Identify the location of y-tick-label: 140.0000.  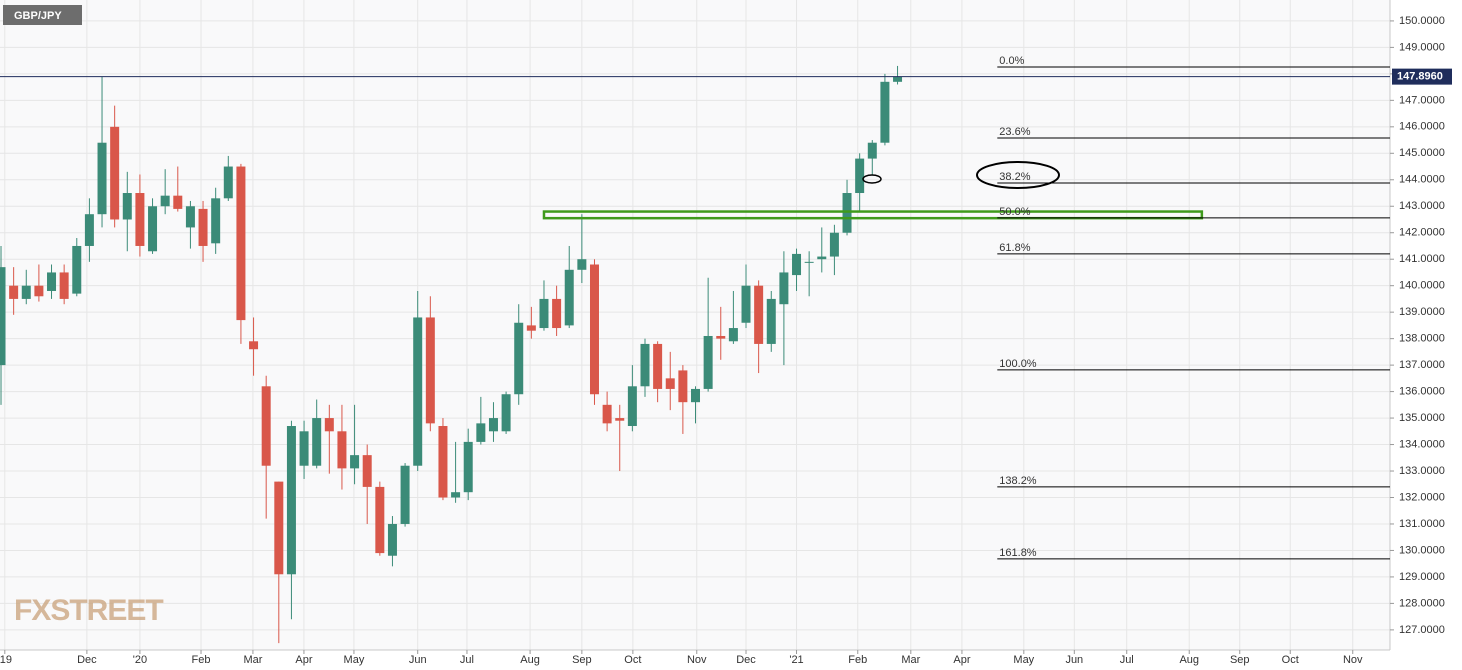
(1422, 286).